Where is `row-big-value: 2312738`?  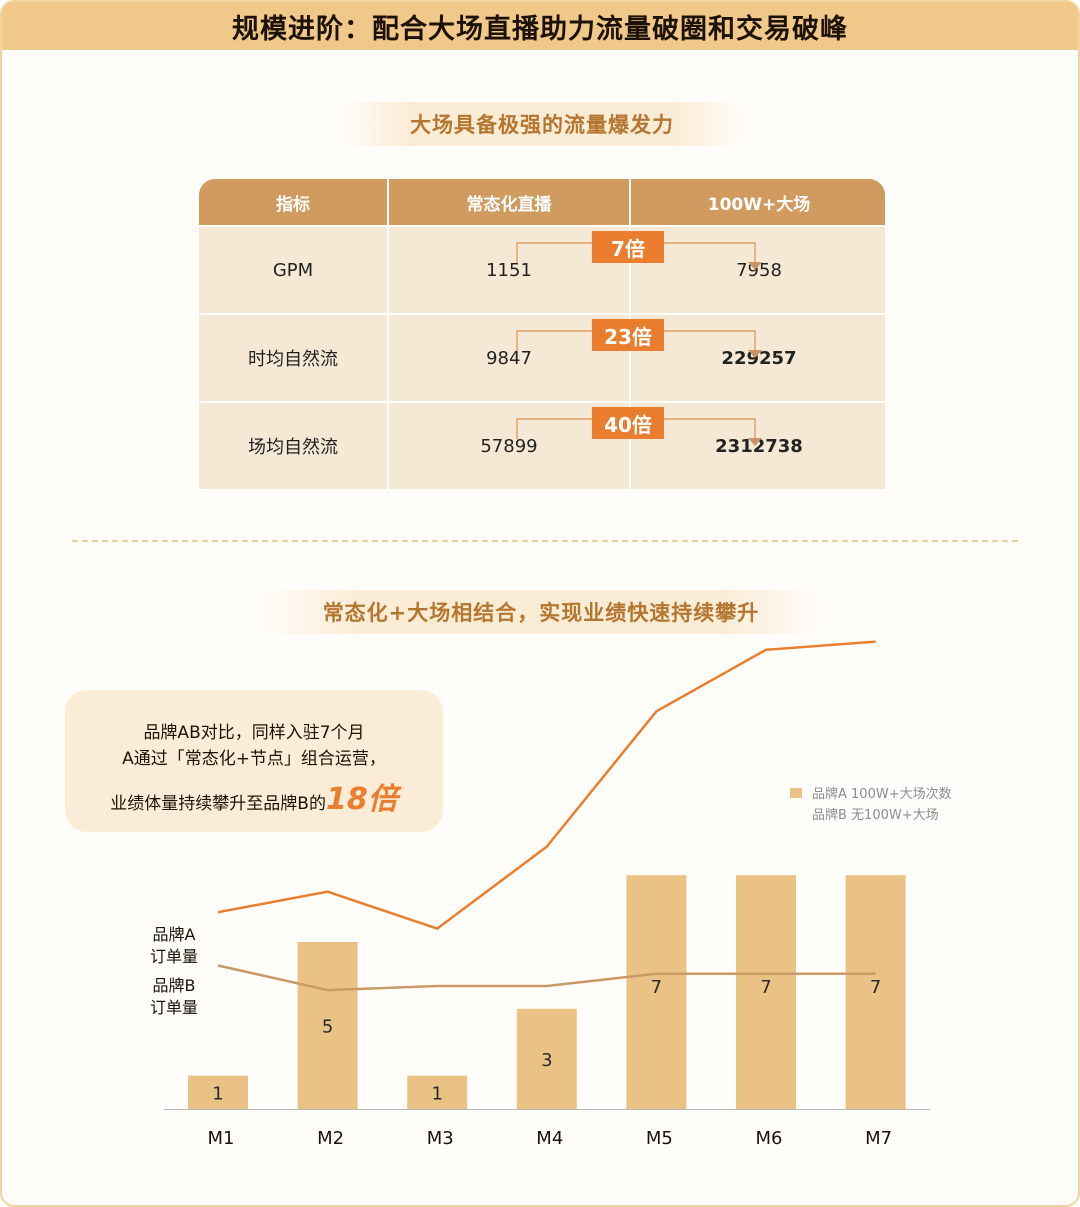 row-big-value: 2312738 is located at coordinates (758, 446).